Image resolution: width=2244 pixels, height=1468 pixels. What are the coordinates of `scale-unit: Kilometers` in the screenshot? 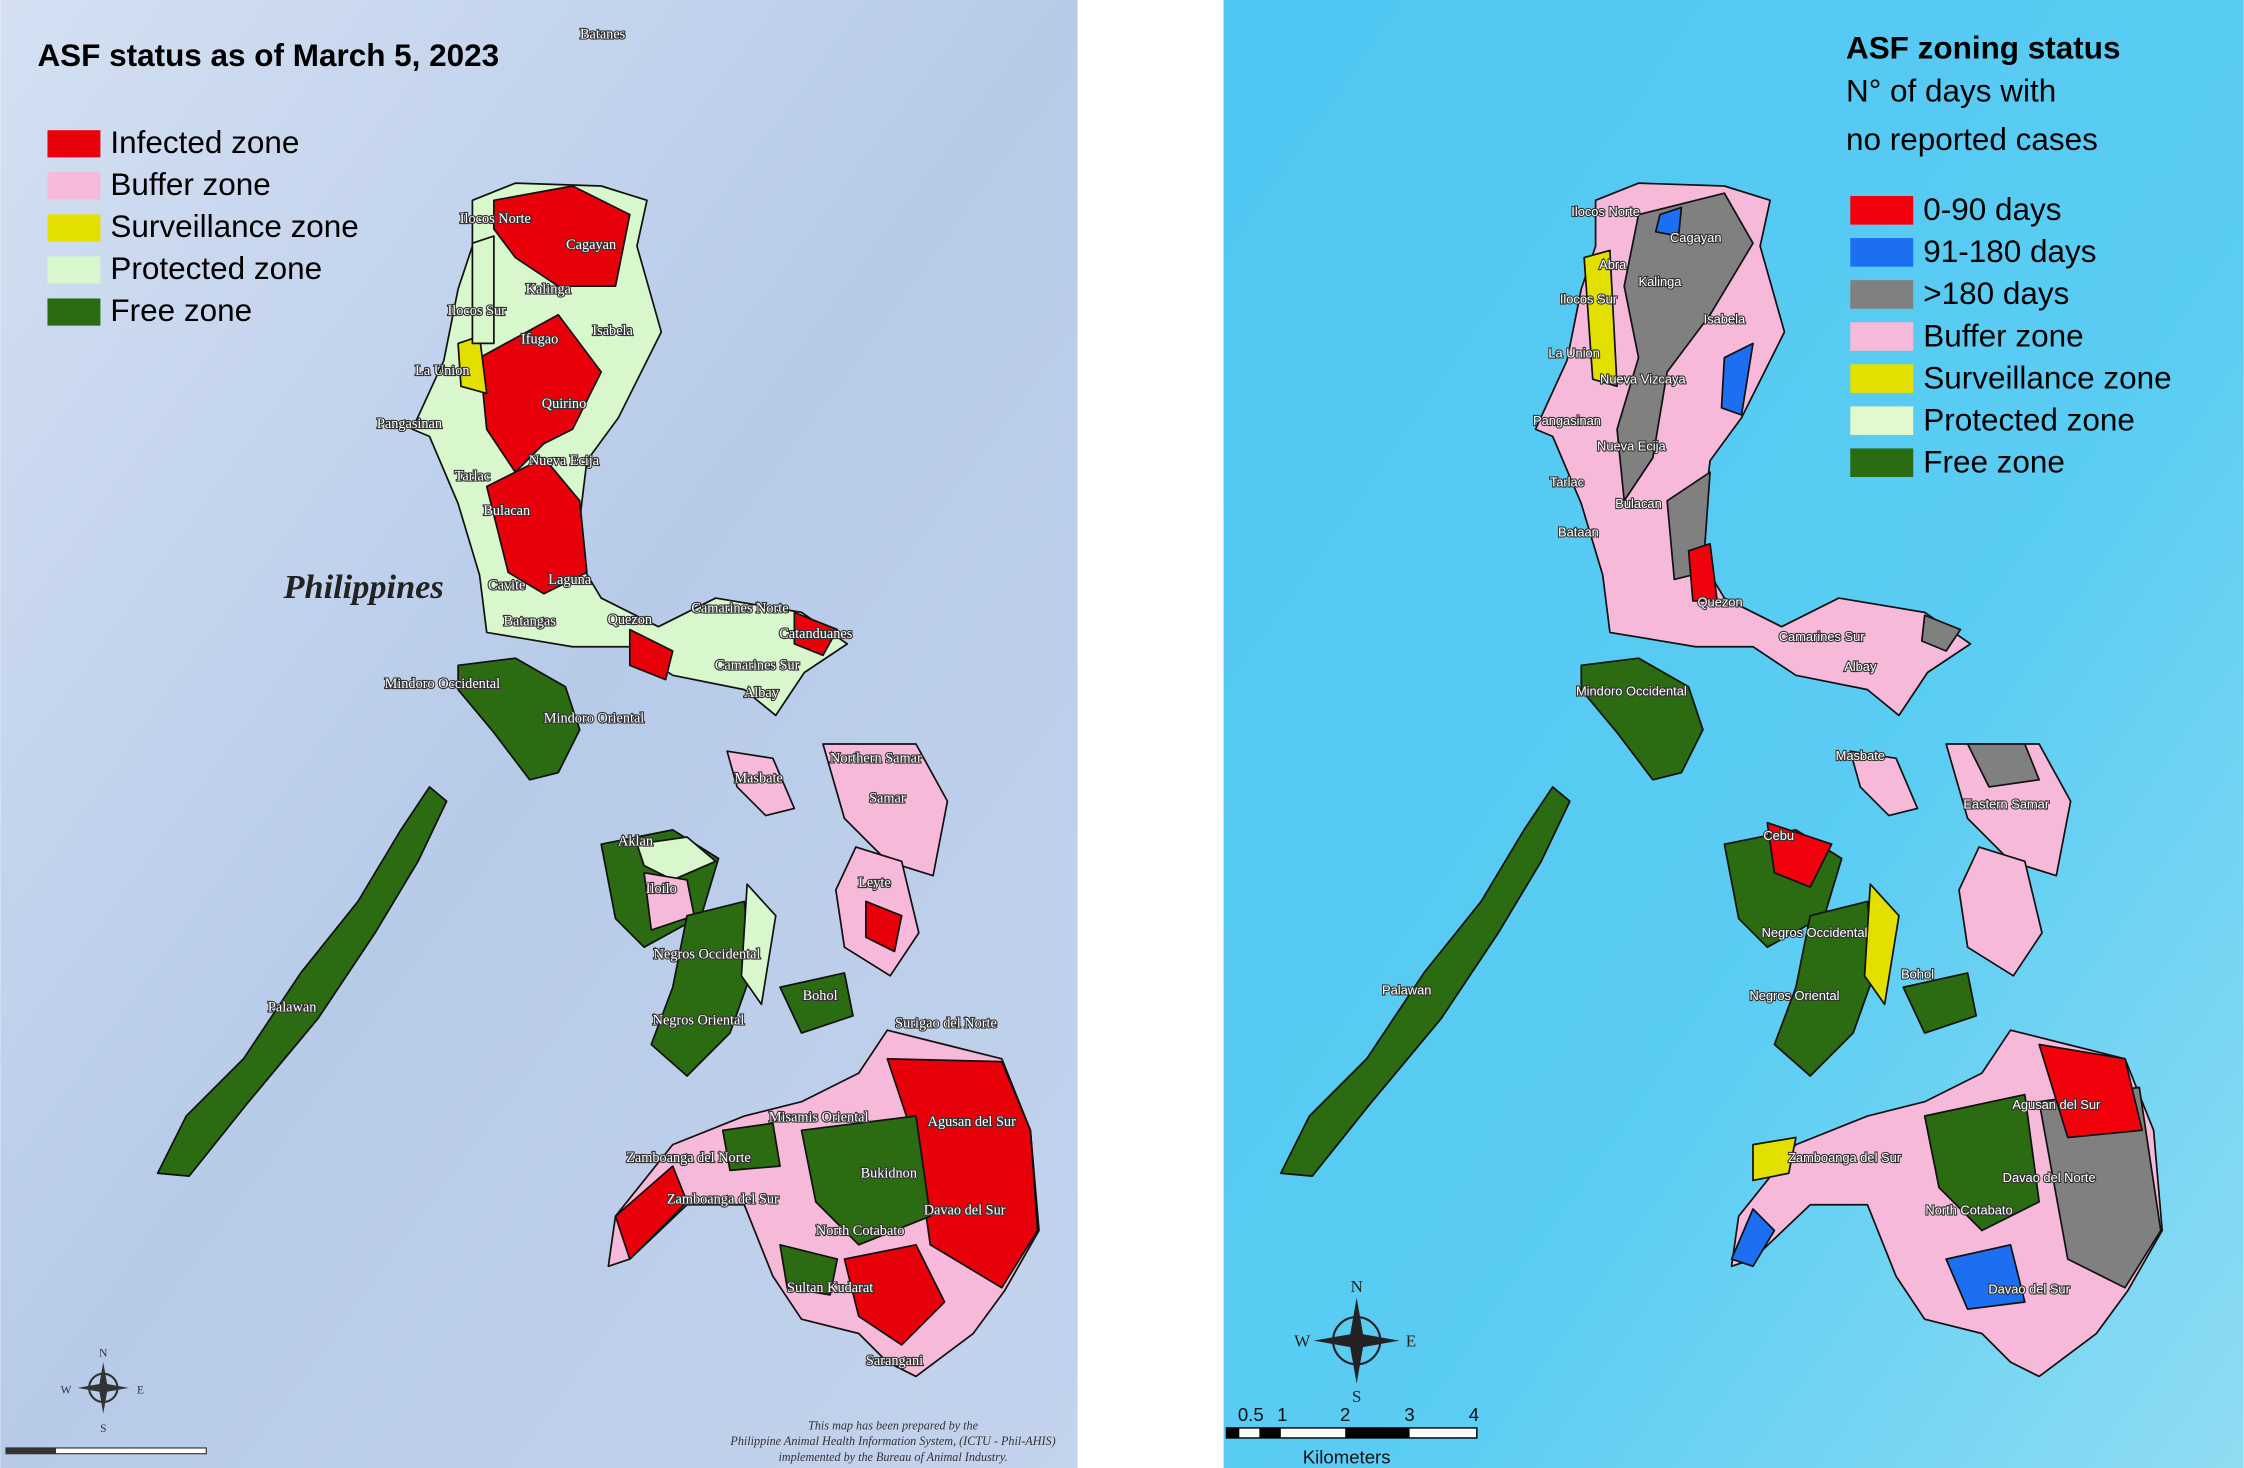 It's located at (1347, 1457).